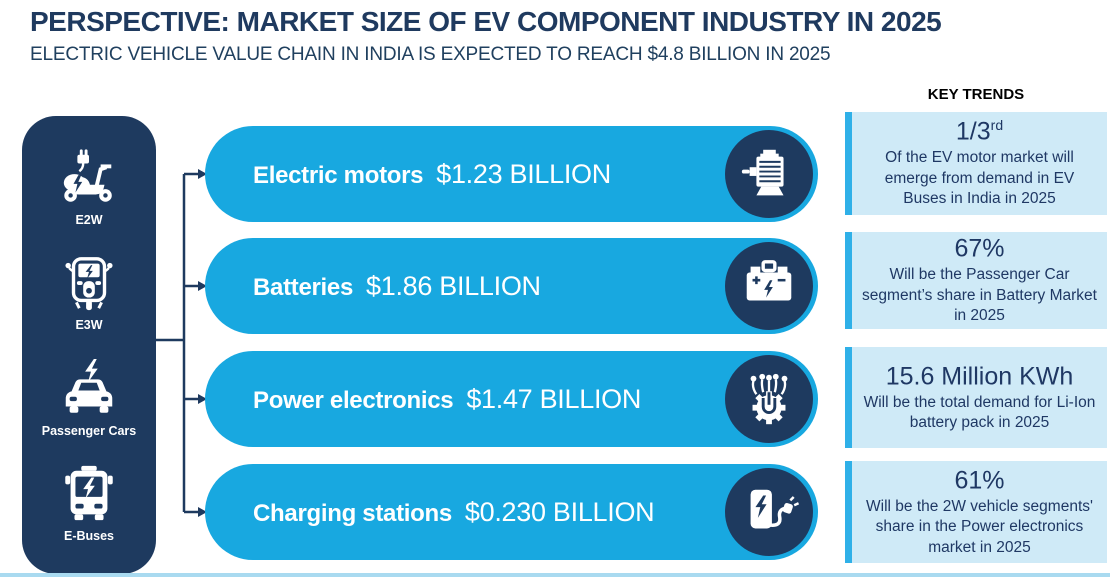 This screenshot has width=1110, height=579. I want to click on bar-electric-motors: Electric motors $1.23 BILLION, so click(511, 174).